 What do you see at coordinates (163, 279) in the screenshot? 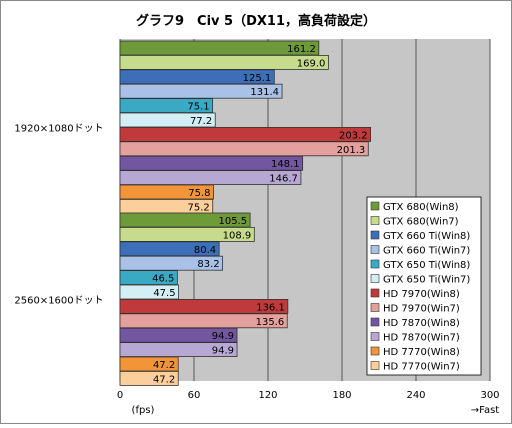
I see `bar-value-label: 46.5` at bounding box center [163, 279].